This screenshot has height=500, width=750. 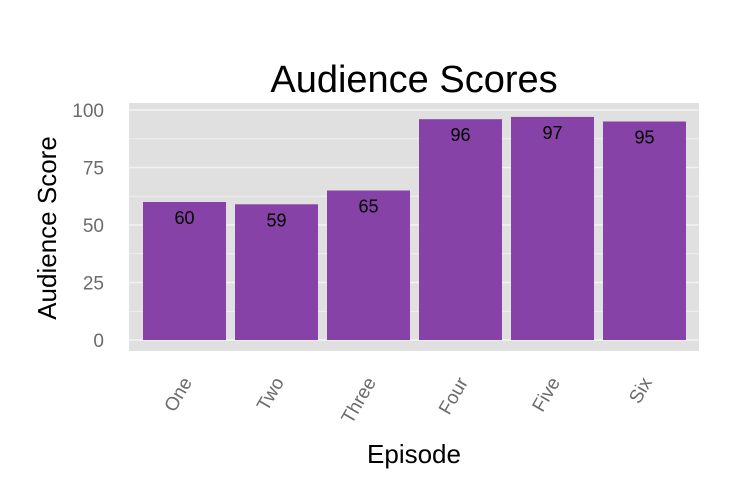 I want to click on chart-title: Audience Scores, so click(x=413, y=80).